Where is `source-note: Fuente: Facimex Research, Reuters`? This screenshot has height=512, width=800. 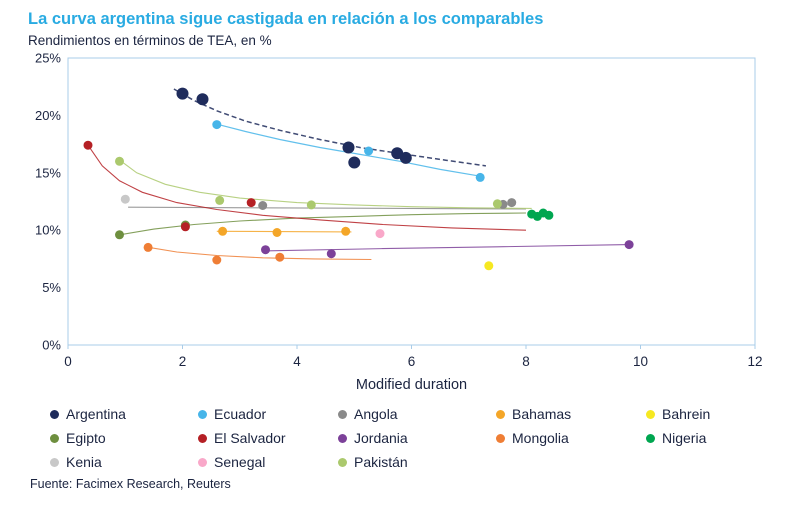 source-note: Fuente: Facimex Research, Reuters is located at coordinates (130, 483).